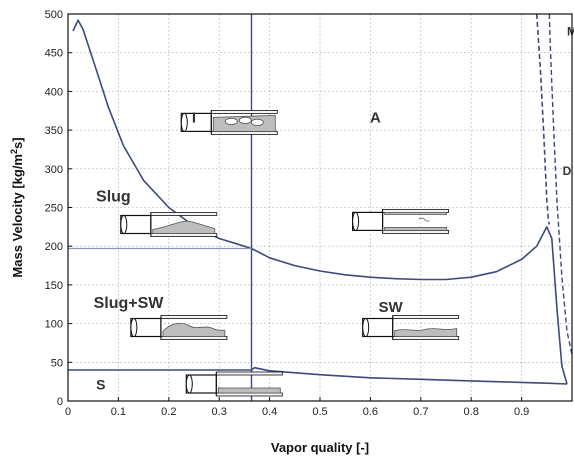 This screenshot has width=574, height=457. What do you see at coordinates (420, 412) in the screenshot?
I see `x-tick-label: 0.7` at bounding box center [420, 412].